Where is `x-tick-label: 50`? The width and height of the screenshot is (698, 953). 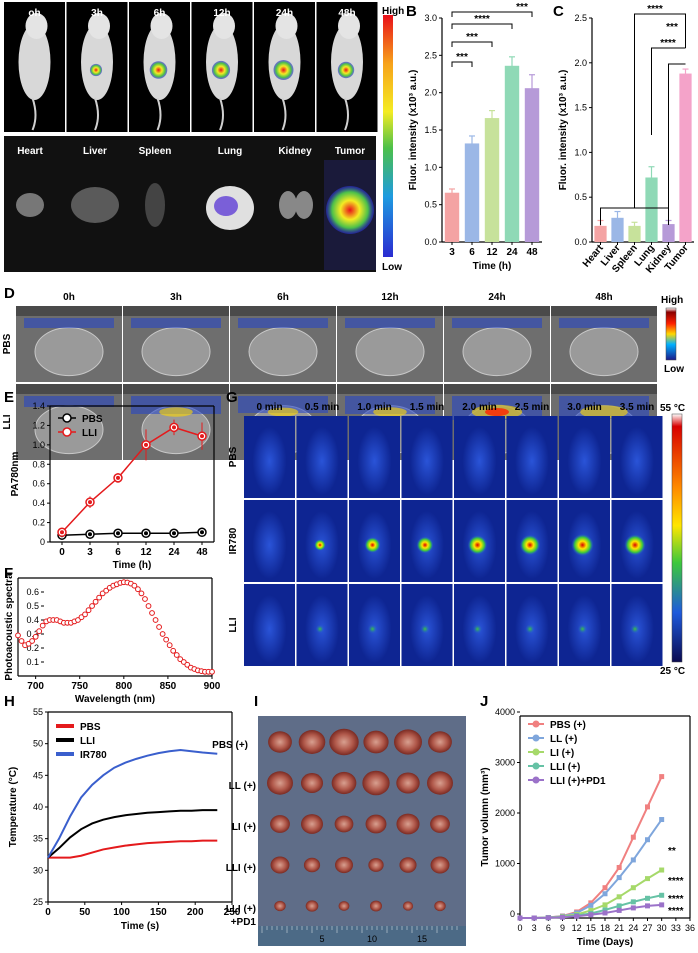
x-tick-label: 50 is located at coordinates (85, 912).